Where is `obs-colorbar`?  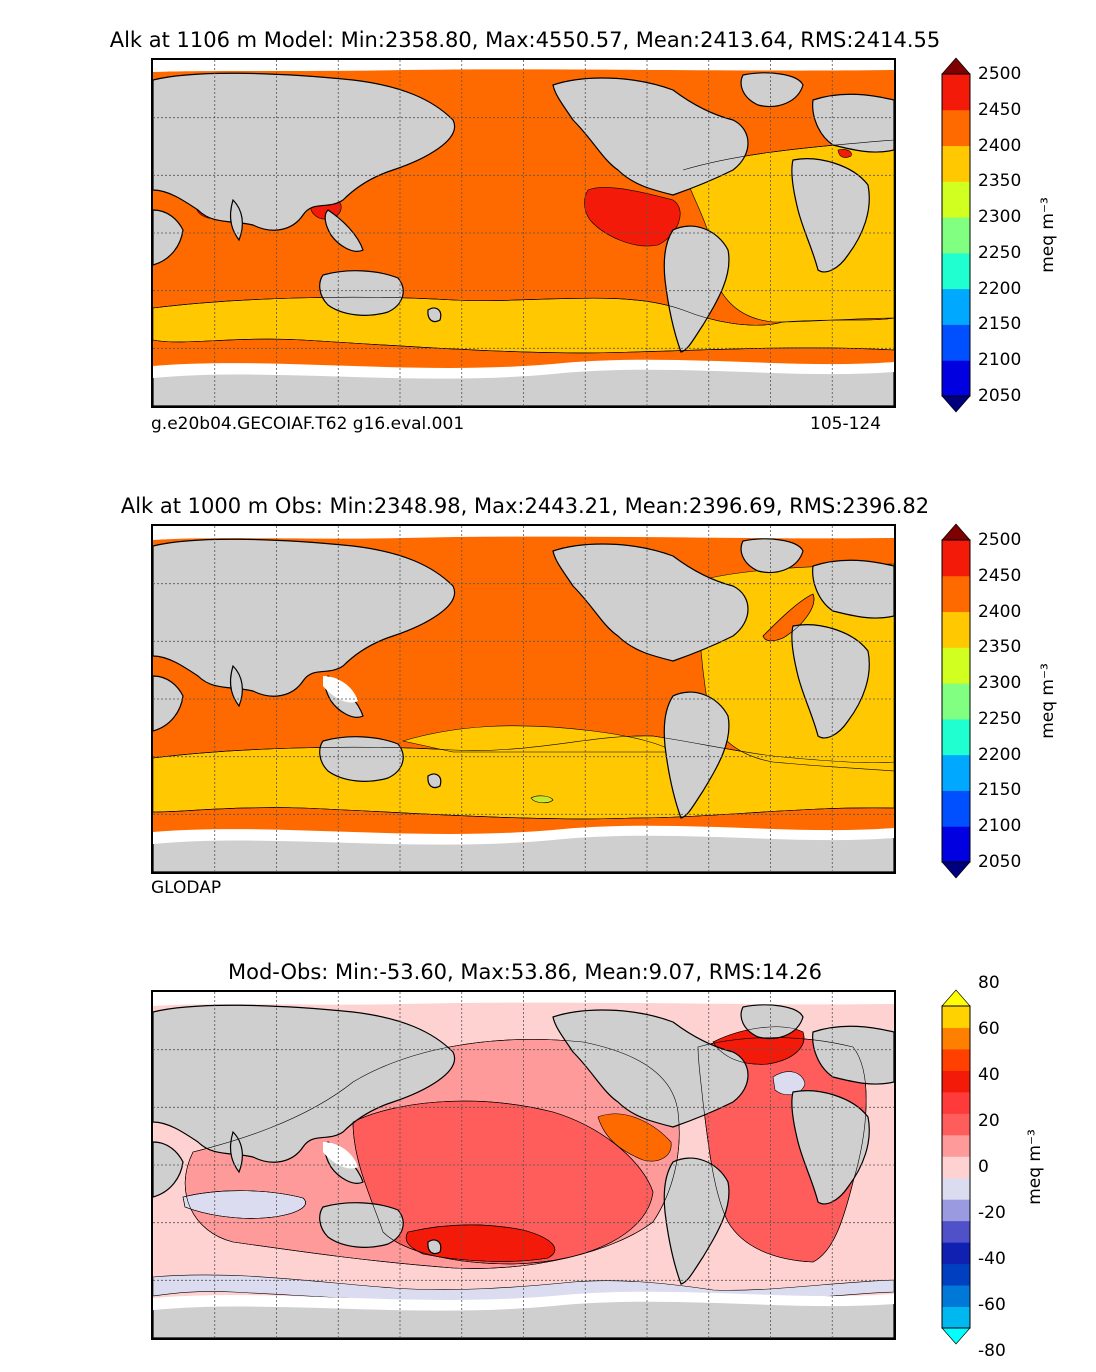
obs-colorbar is located at coordinates (956, 701).